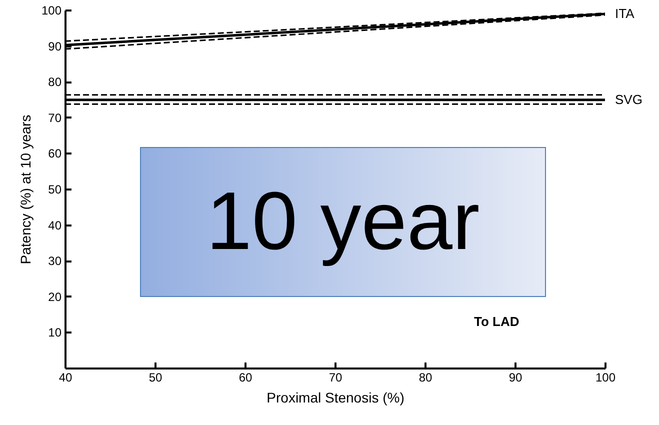 This screenshot has height=425, width=659. Describe the element at coordinates (55, 82) in the screenshot. I see `y-tick-label: 80` at that location.